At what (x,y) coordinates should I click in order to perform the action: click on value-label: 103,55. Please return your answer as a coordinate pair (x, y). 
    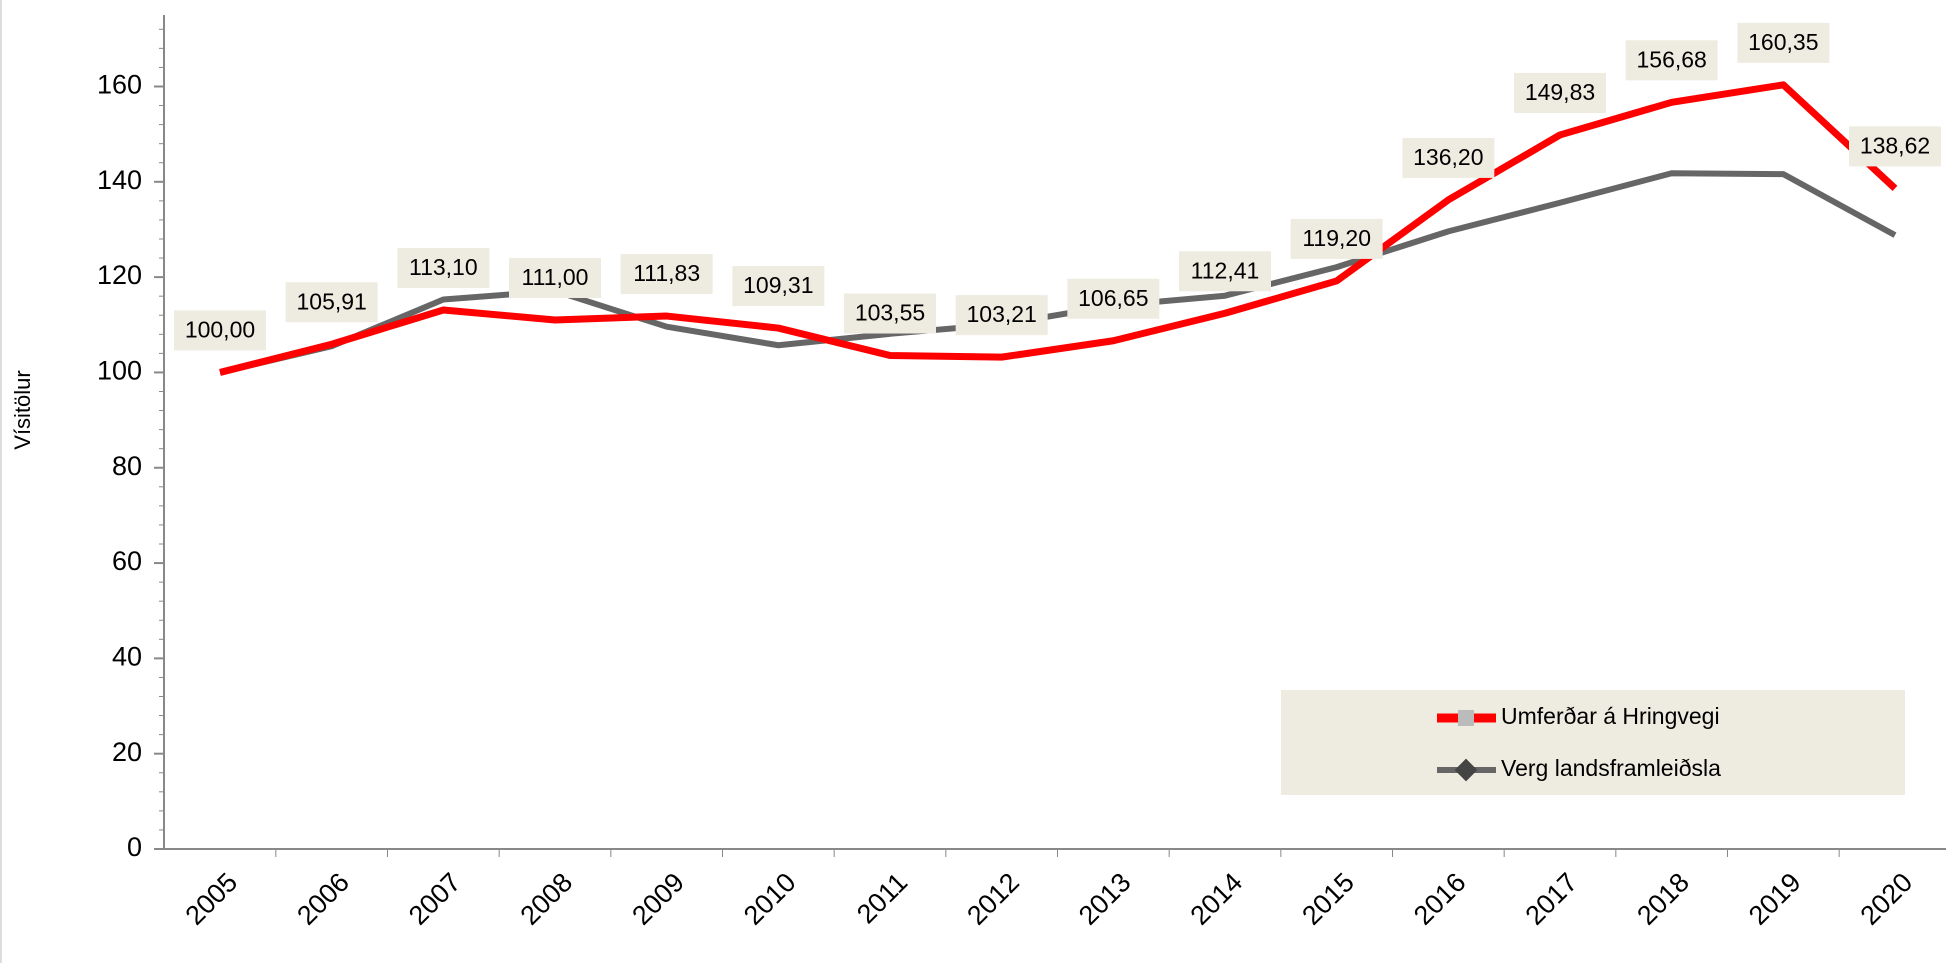
    Looking at the image, I should click on (890, 313).